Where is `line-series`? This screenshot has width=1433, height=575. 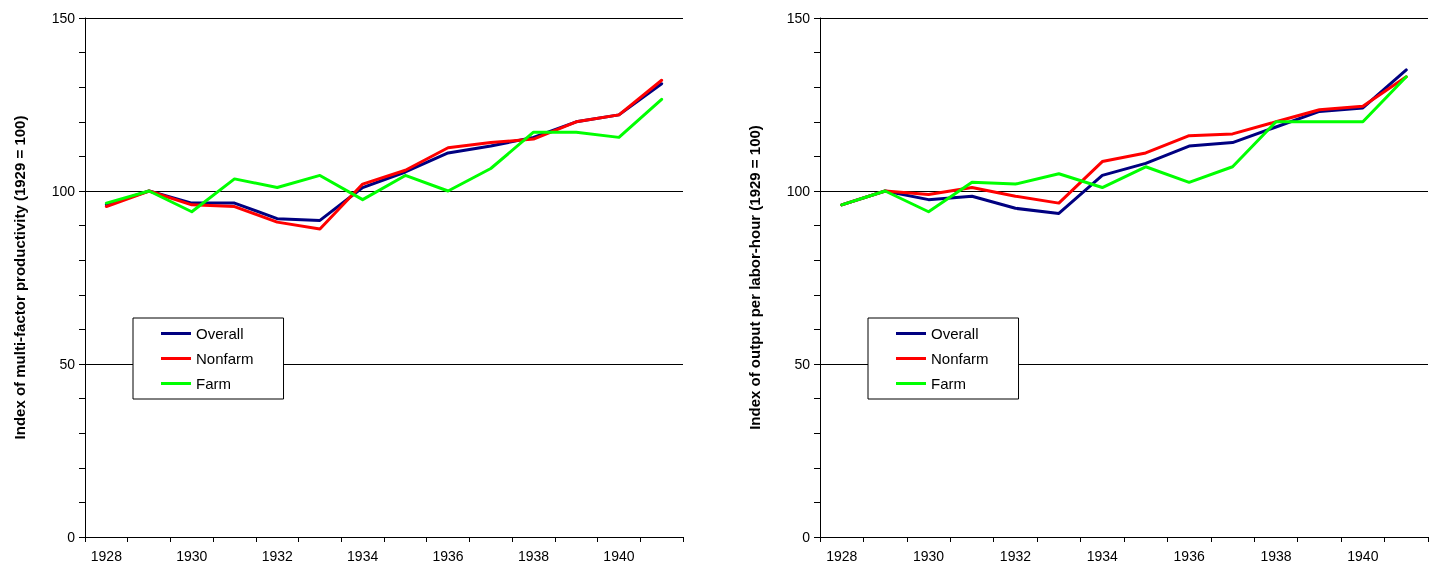
line-series is located at coordinates (384, 155).